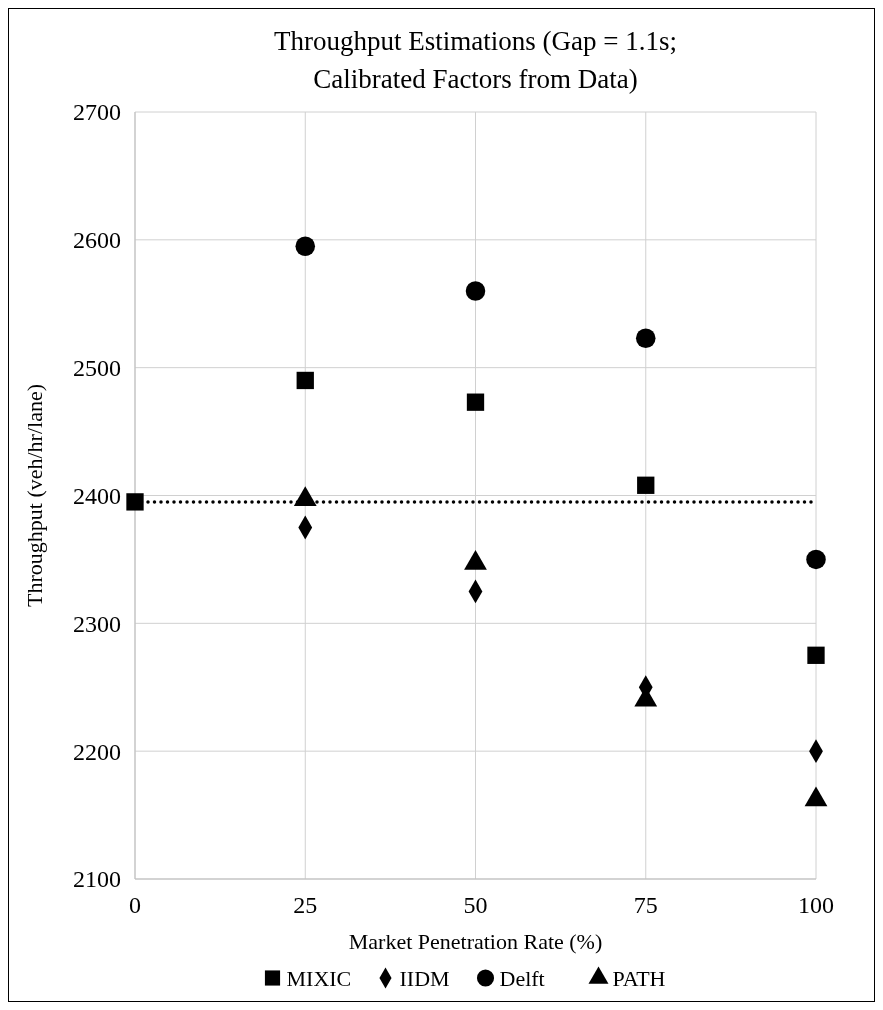 This screenshot has width=883, height=1010. What do you see at coordinates (34, 495) in the screenshot?
I see `y-axis-title: Throughput (veh/hr/lane)` at bounding box center [34, 495].